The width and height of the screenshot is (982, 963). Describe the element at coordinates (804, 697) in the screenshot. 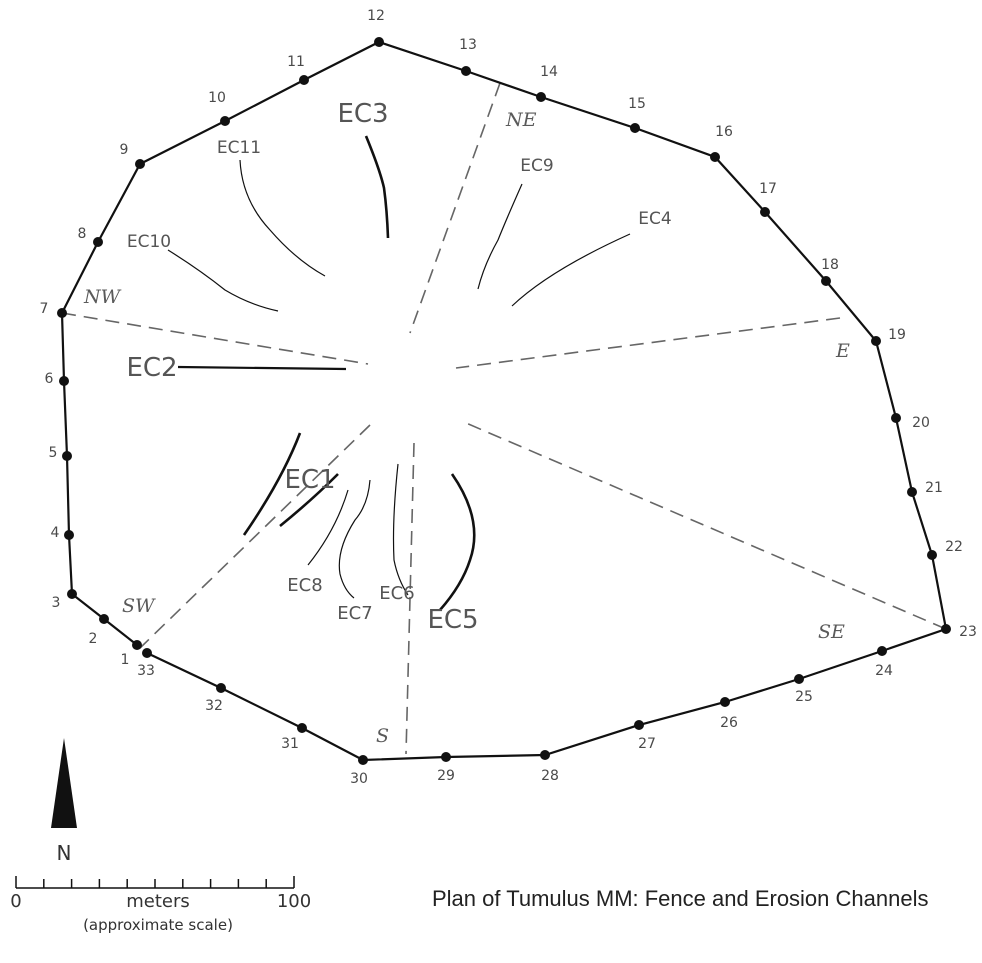

I see `fence-post-label: 25` at that location.